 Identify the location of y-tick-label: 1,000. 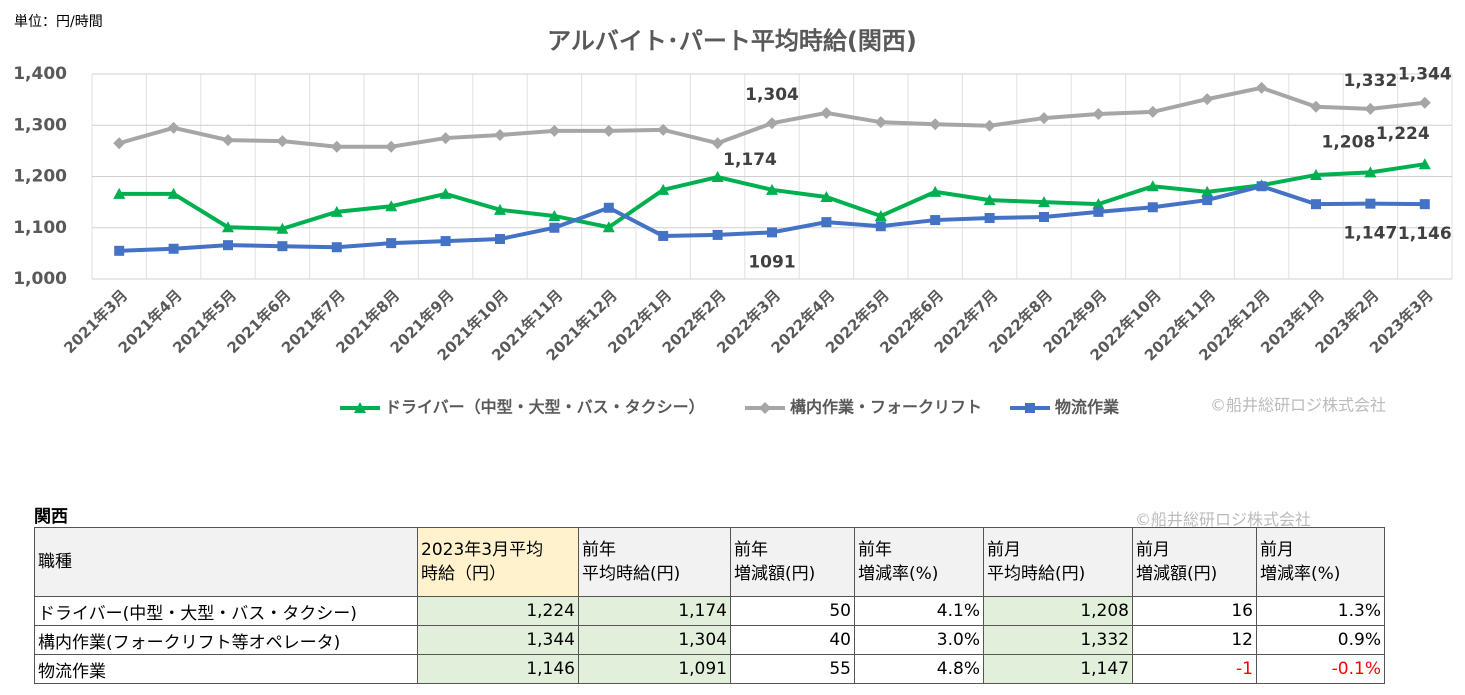
(40, 279).